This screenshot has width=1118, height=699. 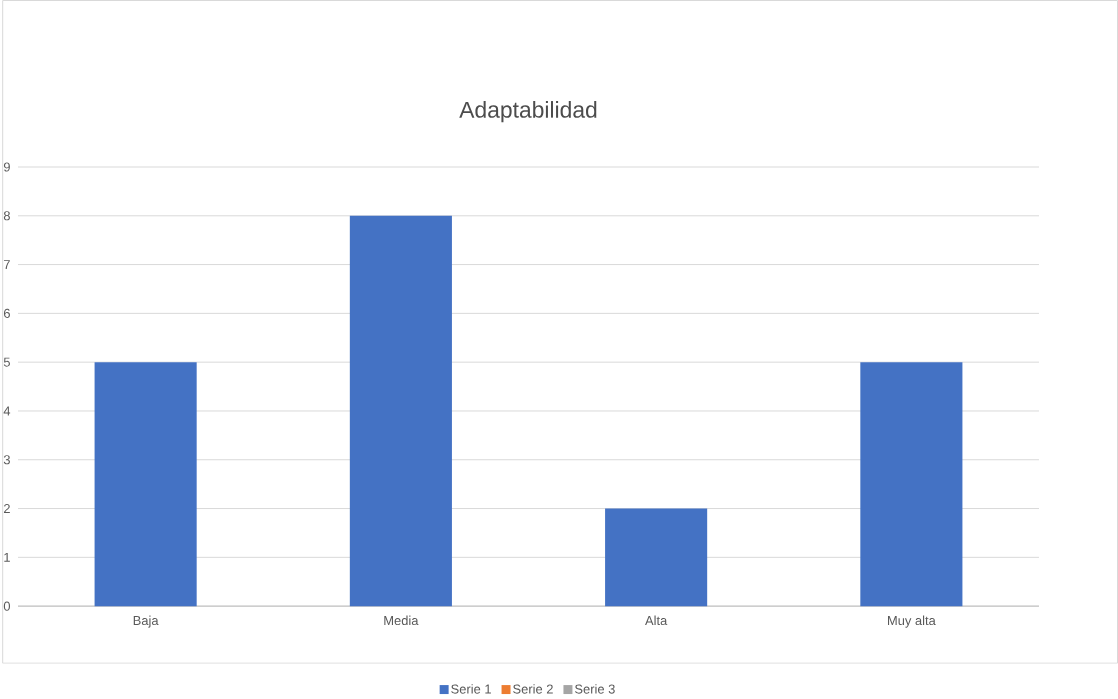 I want to click on x-tick-label: Alta, so click(x=656, y=620).